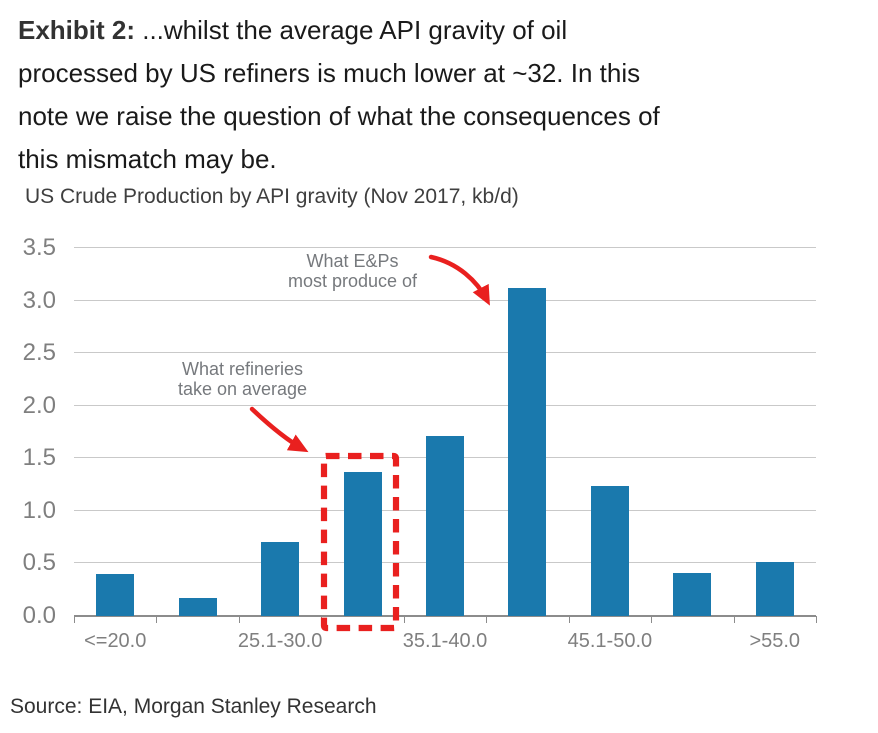 The height and width of the screenshot is (733, 878). What do you see at coordinates (39, 405) in the screenshot?
I see `y-axis-label: 2.0` at bounding box center [39, 405].